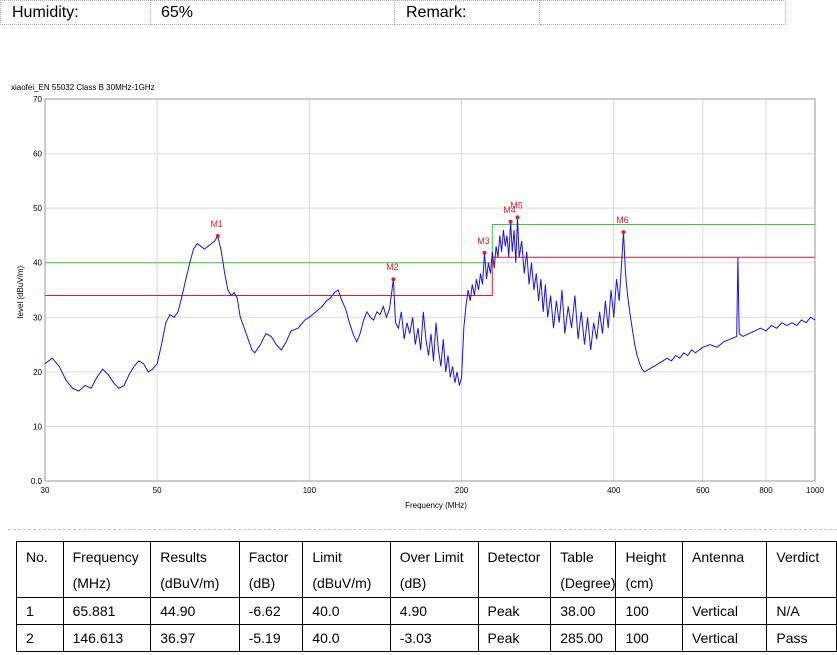 The height and width of the screenshot is (655, 837). I want to click on x-tick-label: 1000, so click(815, 490).